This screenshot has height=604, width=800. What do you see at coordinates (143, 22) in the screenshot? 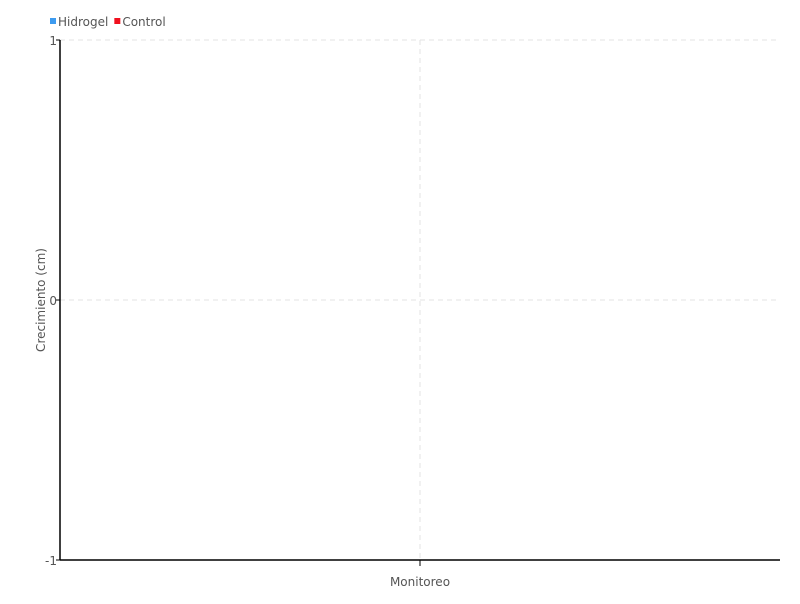
I see `legend-label: Control` at bounding box center [143, 22].